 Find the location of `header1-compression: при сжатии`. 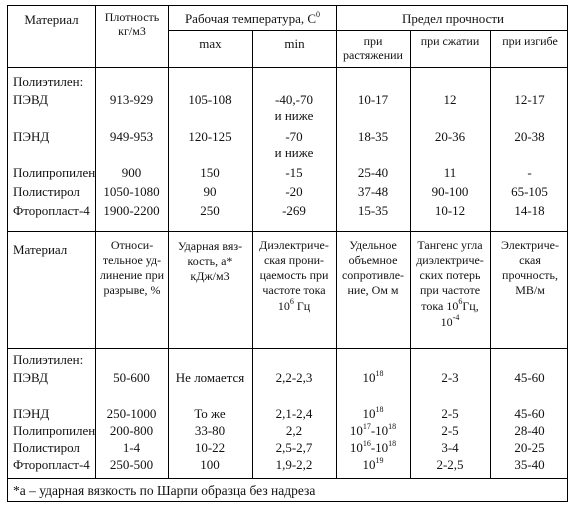

header1-compression: при сжатии is located at coordinates (450, 41).